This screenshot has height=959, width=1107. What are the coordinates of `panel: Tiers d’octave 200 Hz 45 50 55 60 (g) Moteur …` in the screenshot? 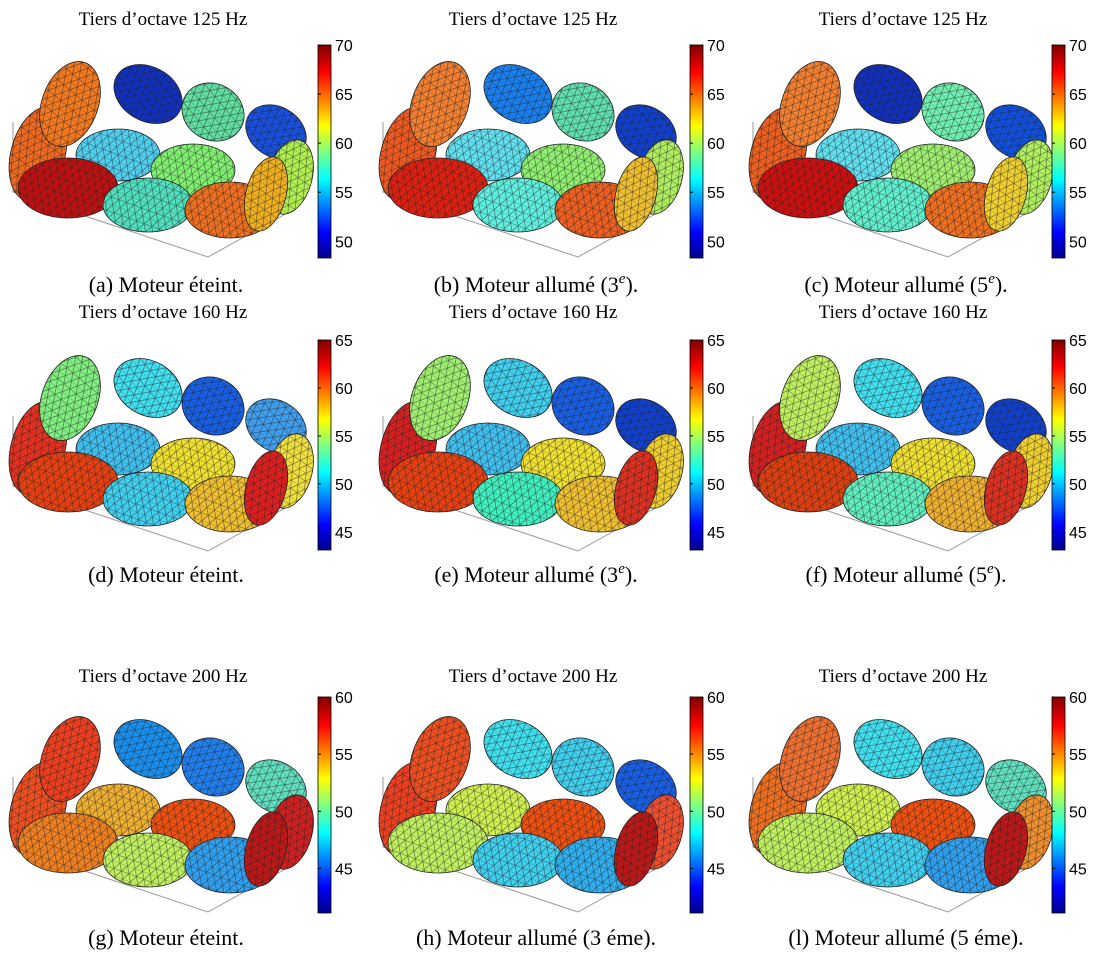 It's located at (180, 808).